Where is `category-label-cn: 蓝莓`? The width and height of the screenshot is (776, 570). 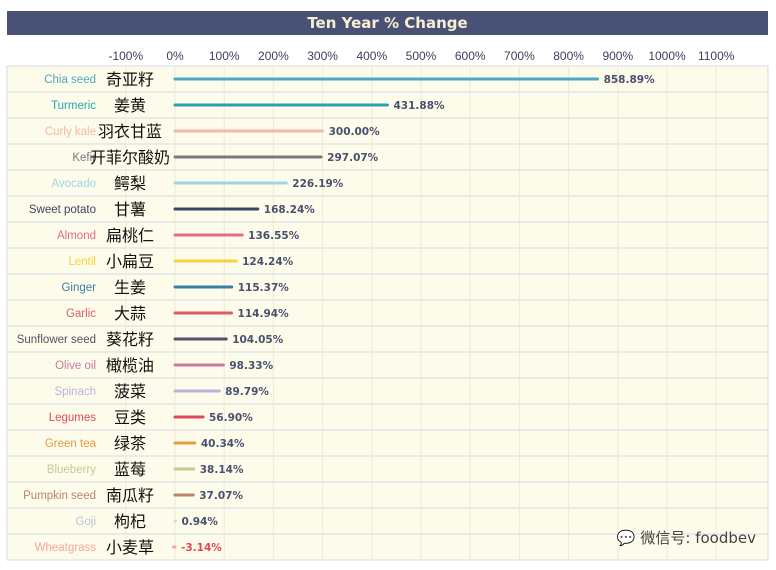 category-label-cn: 蓝莓 is located at coordinates (130, 469).